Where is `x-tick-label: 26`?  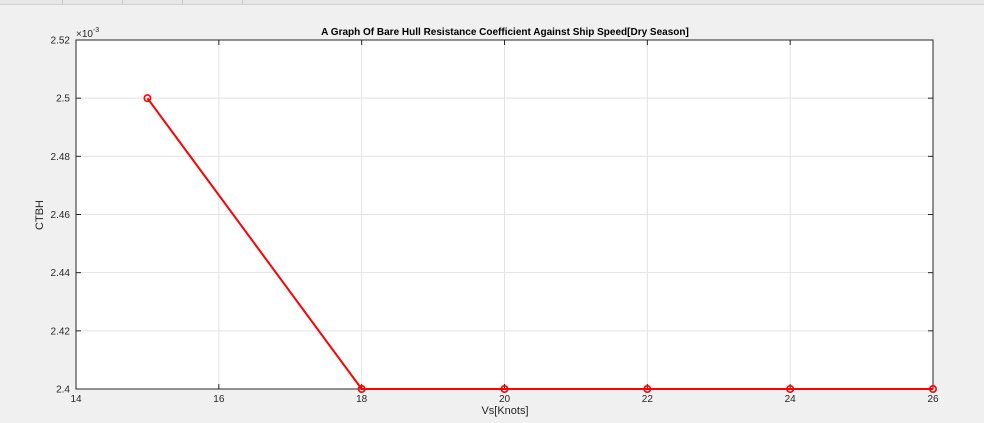
x-tick-label: 26 is located at coordinates (933, 399).